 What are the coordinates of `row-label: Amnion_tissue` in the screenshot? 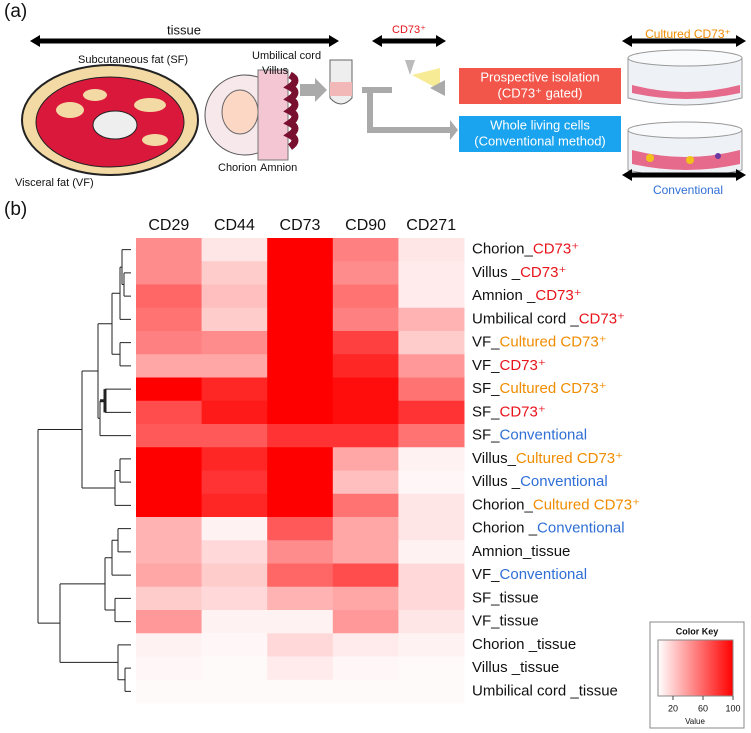 It's located at (521, 551).